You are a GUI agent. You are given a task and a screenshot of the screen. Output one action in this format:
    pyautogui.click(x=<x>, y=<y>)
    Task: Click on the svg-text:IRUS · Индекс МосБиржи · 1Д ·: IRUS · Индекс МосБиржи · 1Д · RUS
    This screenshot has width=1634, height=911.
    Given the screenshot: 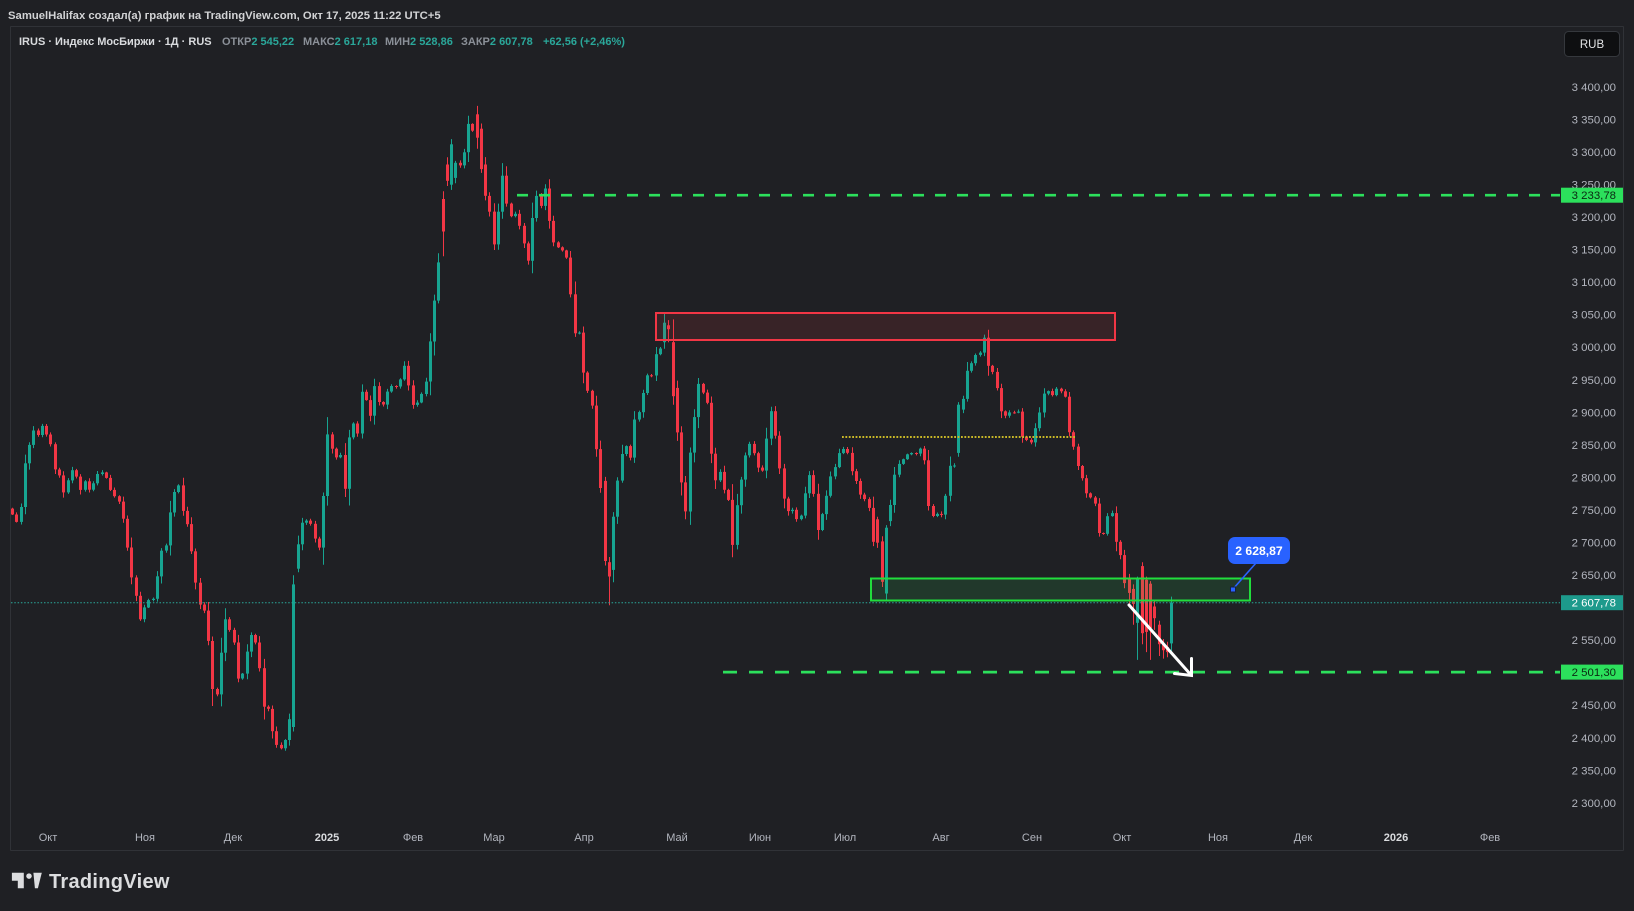 What is the action you would take?
    pyautogui.click(x=115, y=42)
    